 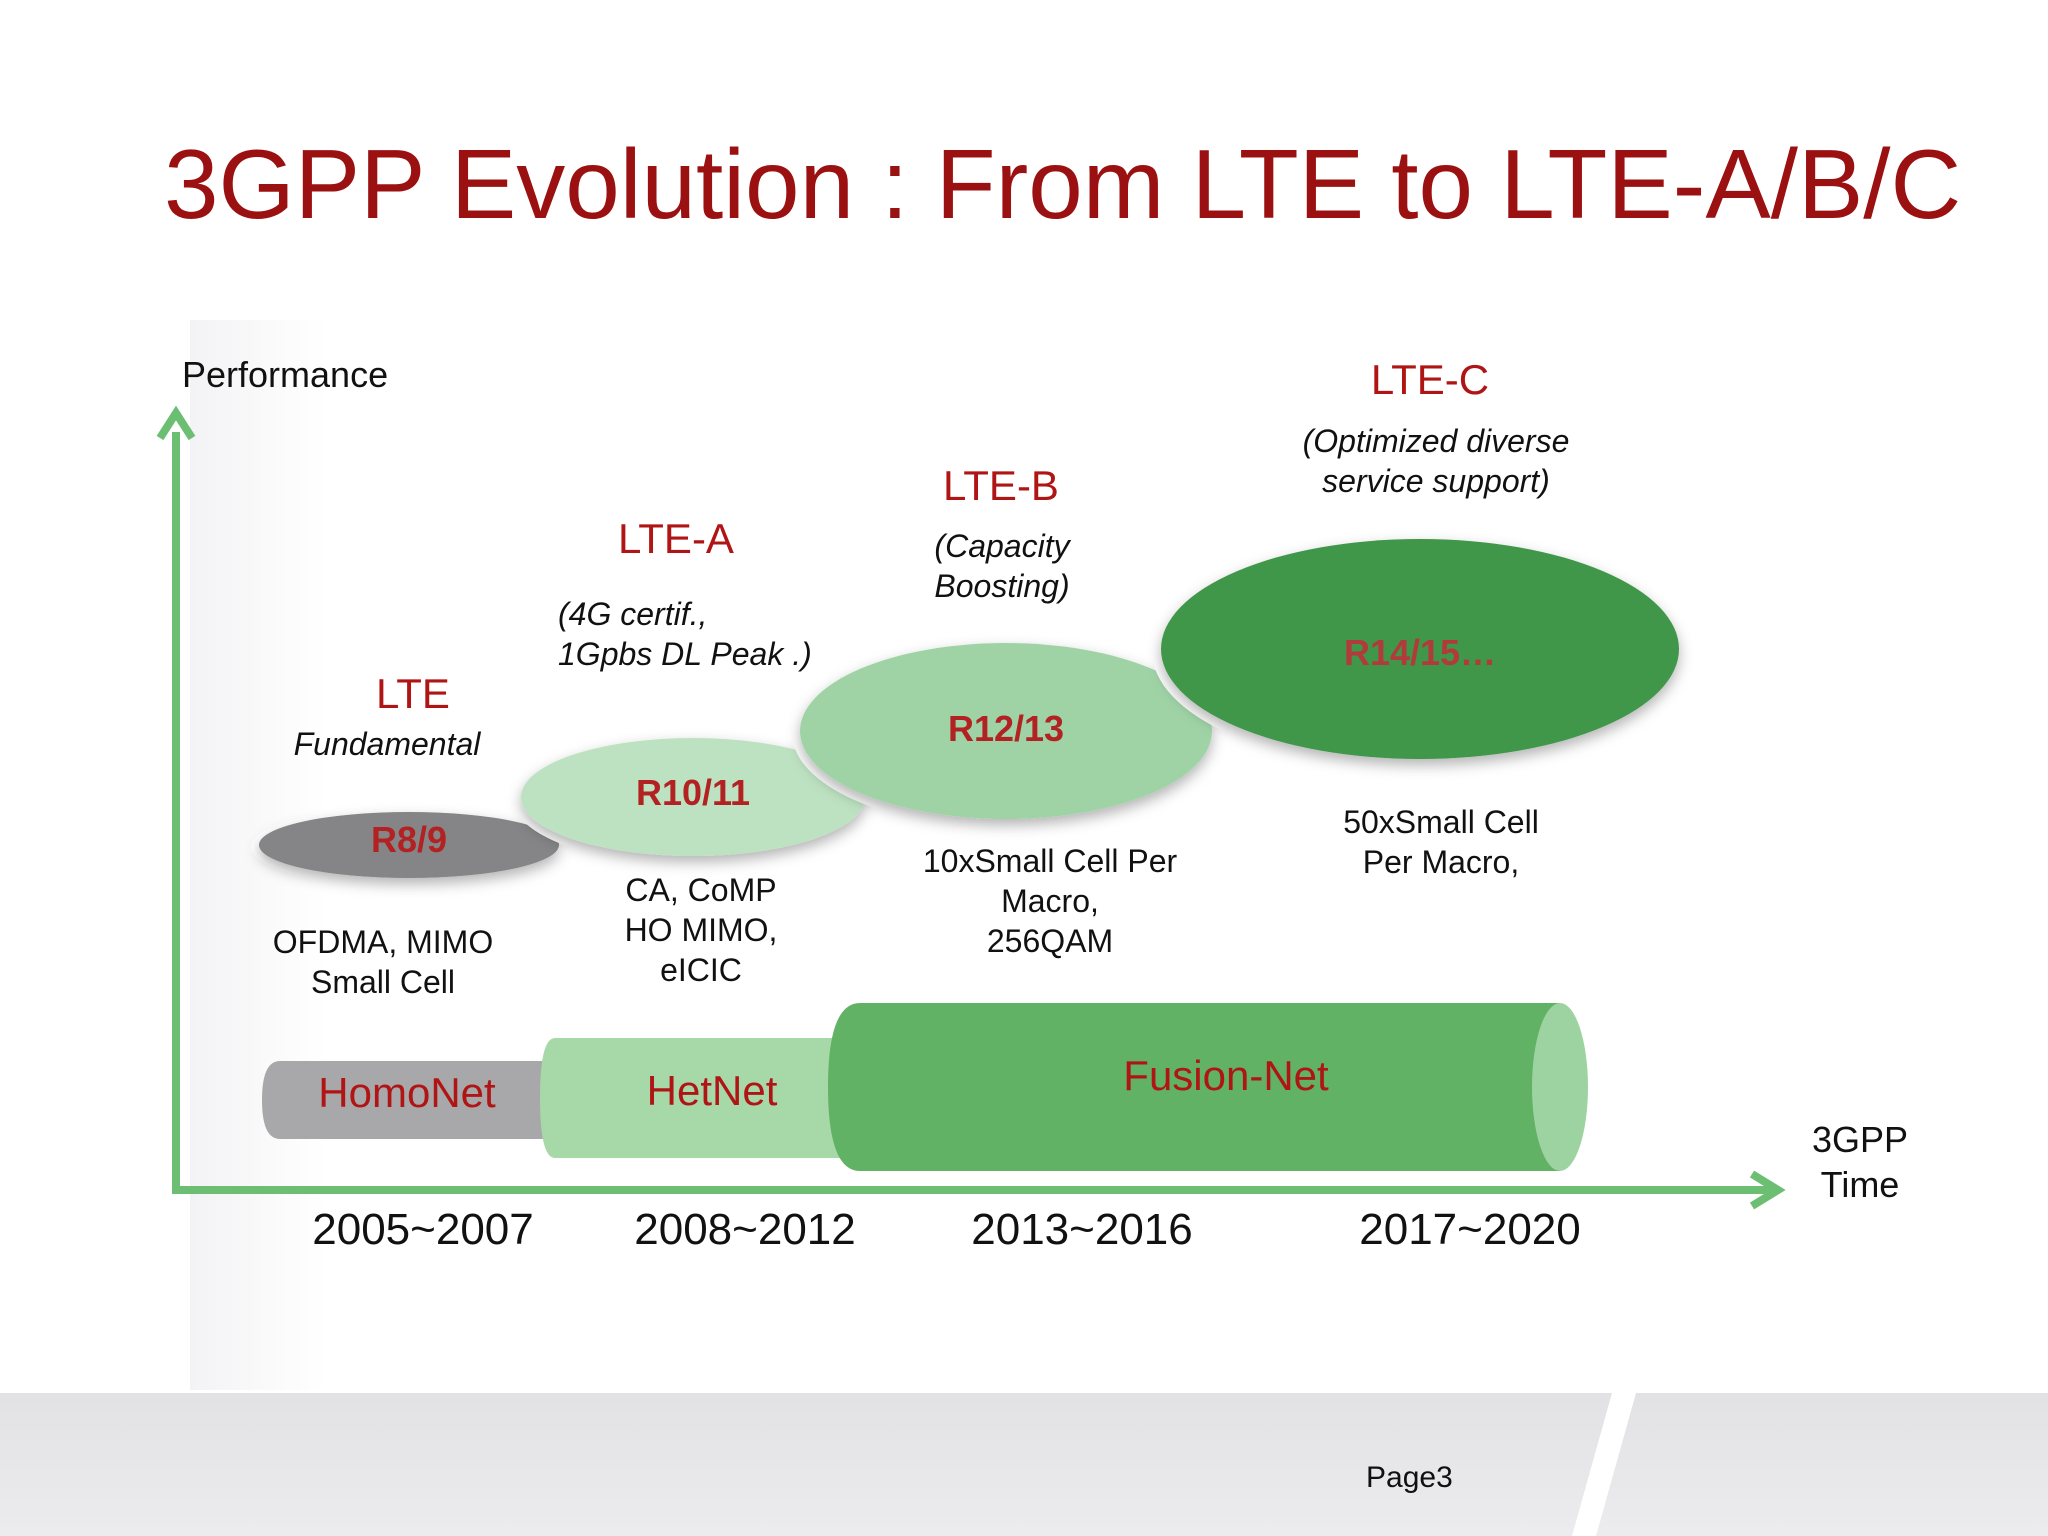 What do you see at coordinates (701, 970) in the screenshot?
I see `feature-line: eICIC` at bounding box center [701, 970].